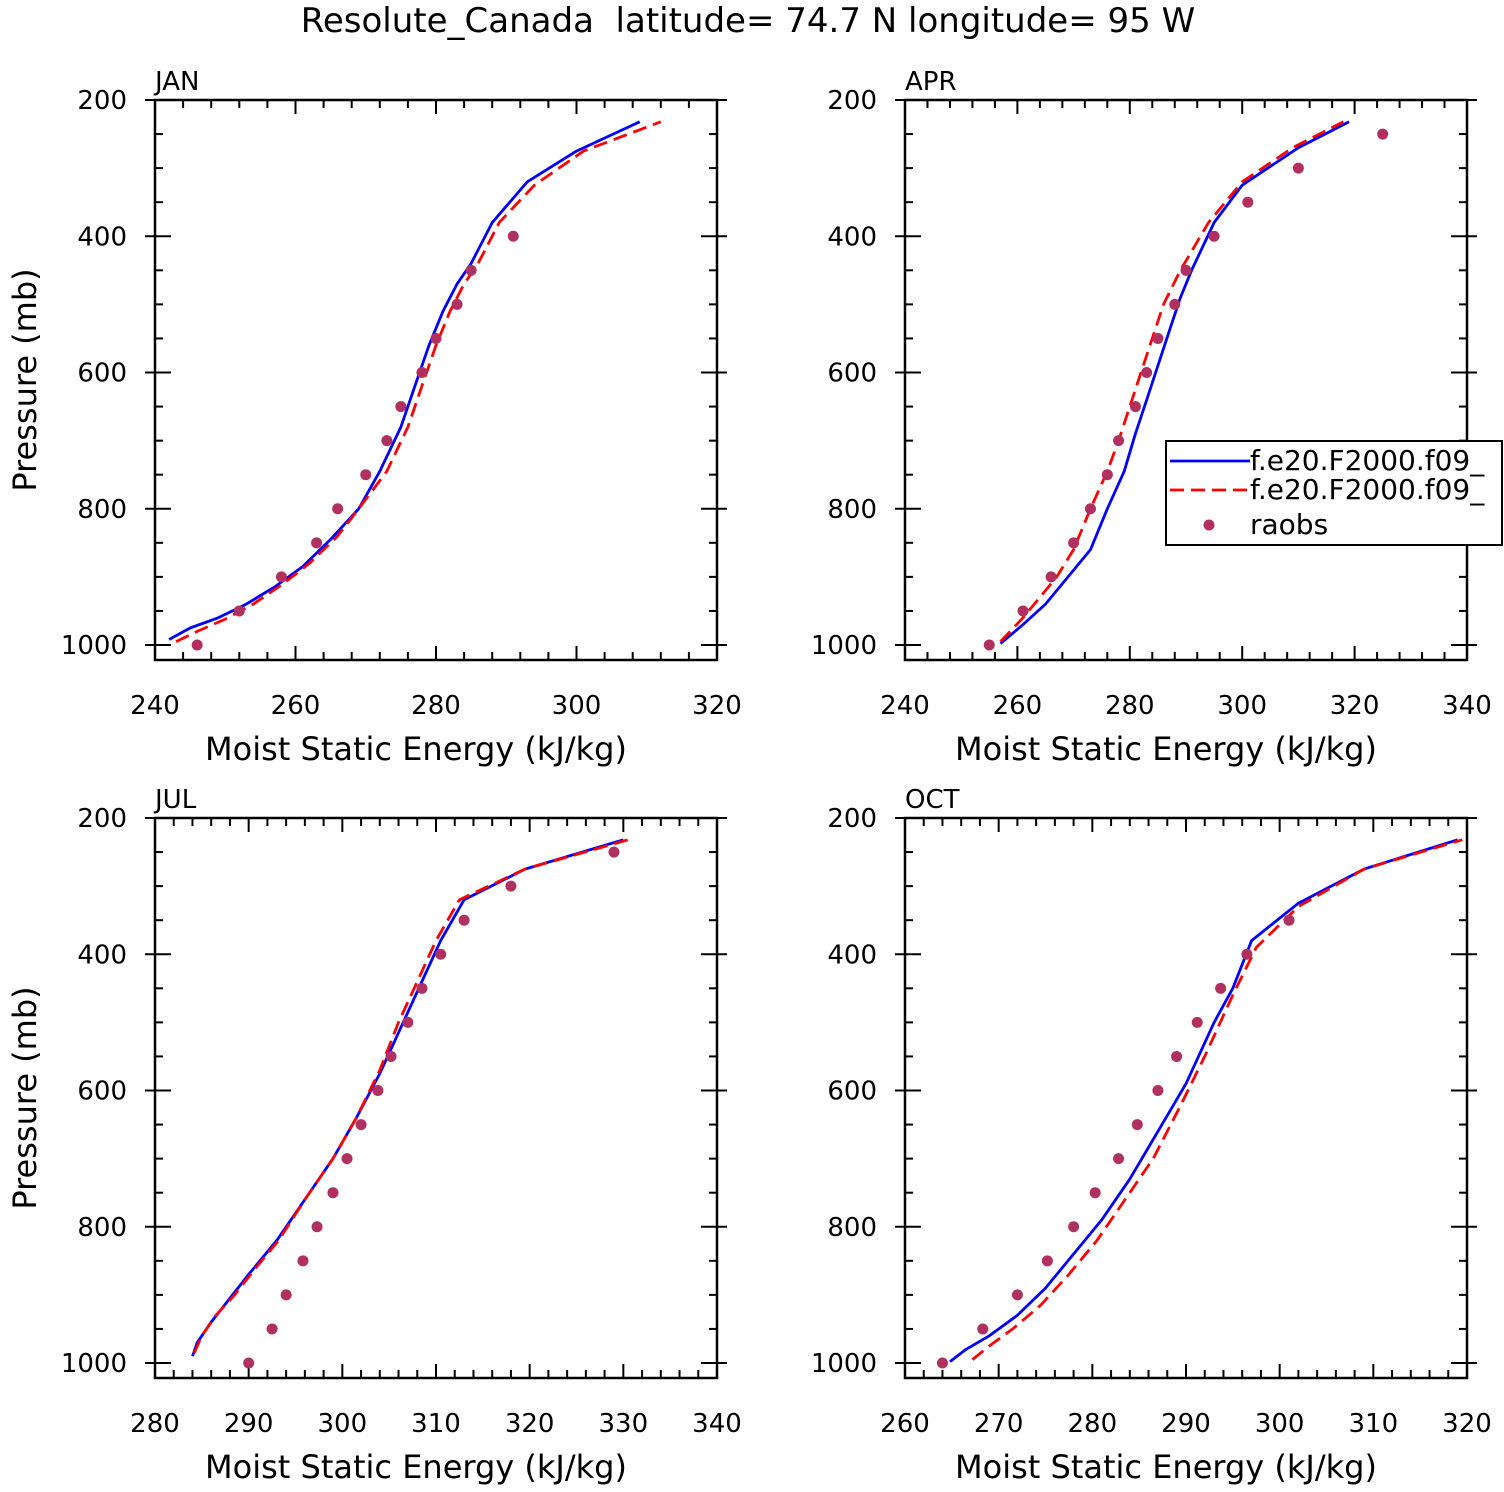 Image resolution: width=1504 pixels, height=1492 pixels. I want to click on legend-marker, so click(1209, 525).